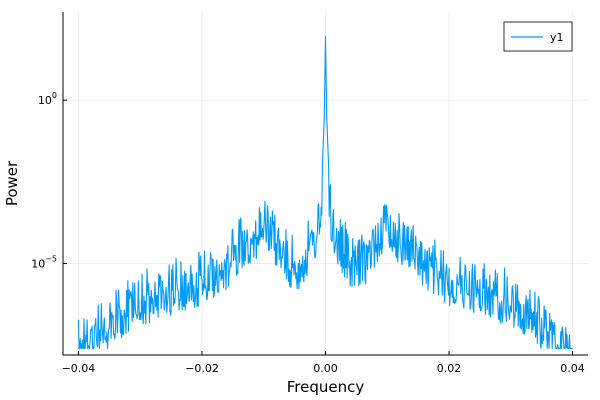 This screenshot has width=600, height=400. Describe the element at coordinates (202, 368) in the screenshot. I see `x-tick-label: −0.02` at that location.